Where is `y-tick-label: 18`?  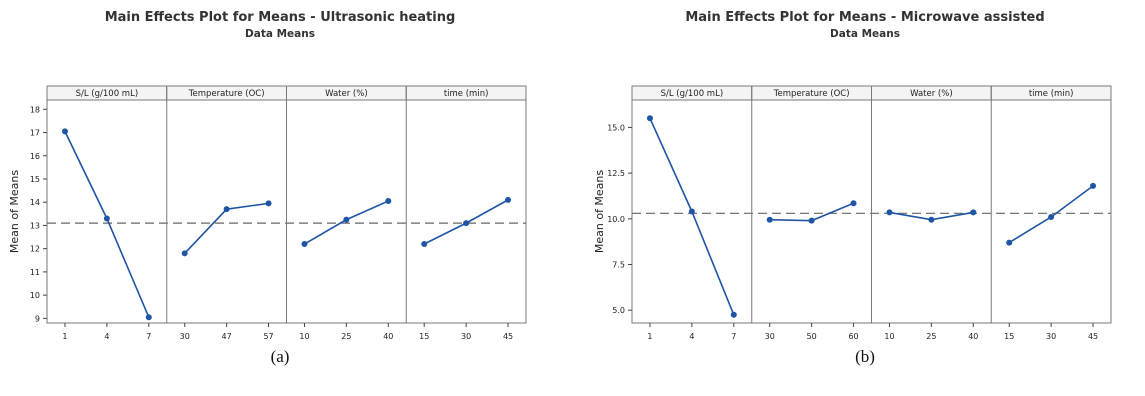 y-tick-label: 18 is located at coordinates (35, 109).